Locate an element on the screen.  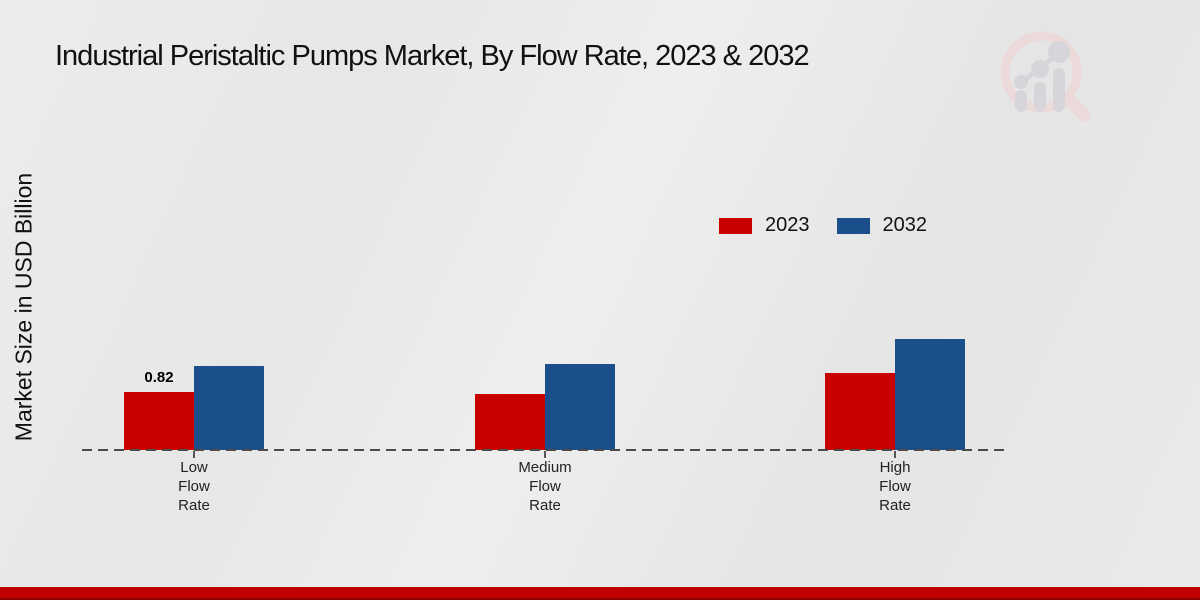
bar-2023-low-flow-rate is located at coordinates (159, 421).